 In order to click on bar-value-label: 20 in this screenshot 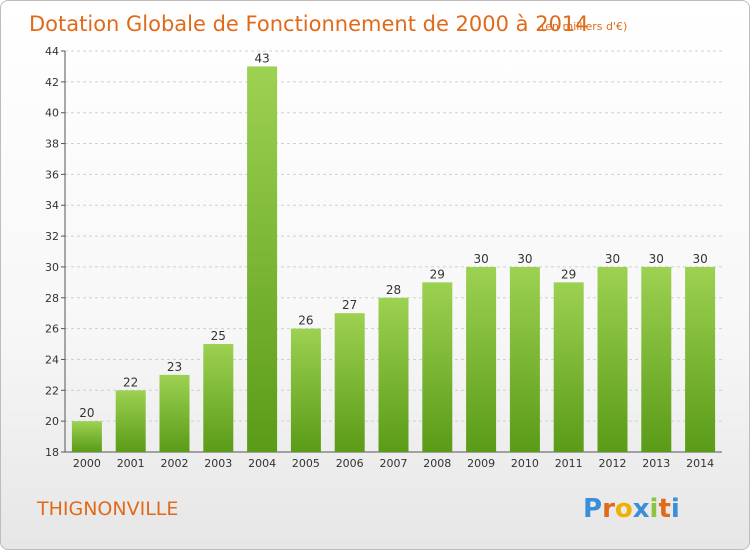, I will do `click(86, 413)`.